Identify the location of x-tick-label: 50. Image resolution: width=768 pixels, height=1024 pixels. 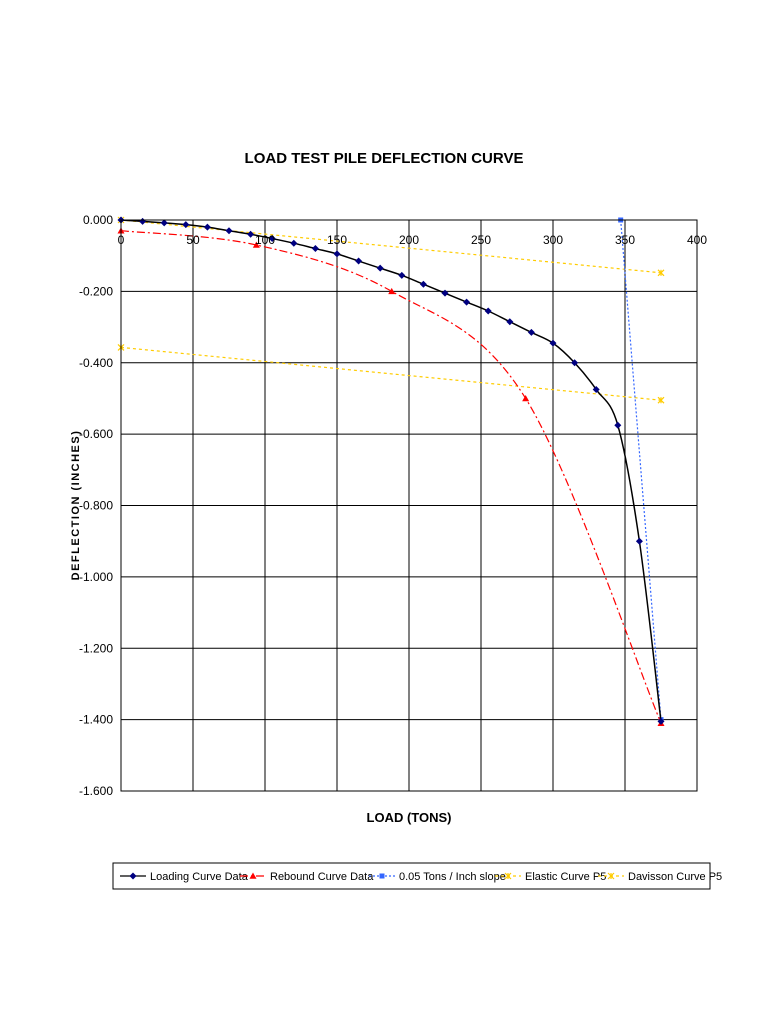
(193, 240).